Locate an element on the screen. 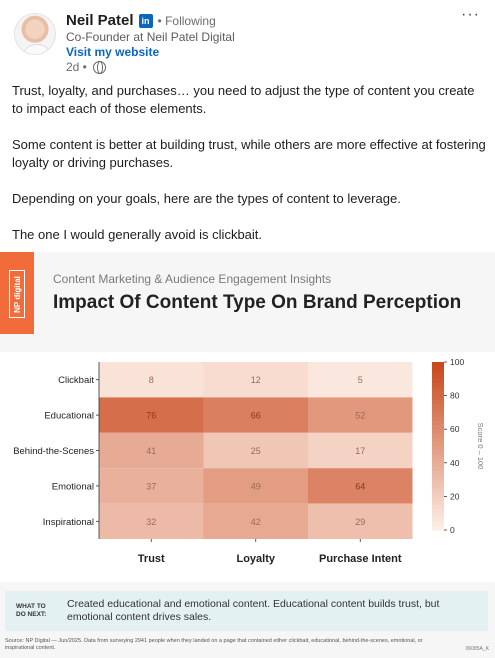 The height and width of the screenshot is (658, 495). heatmap-cell-value: 52 is located at coordinates (360, 416).